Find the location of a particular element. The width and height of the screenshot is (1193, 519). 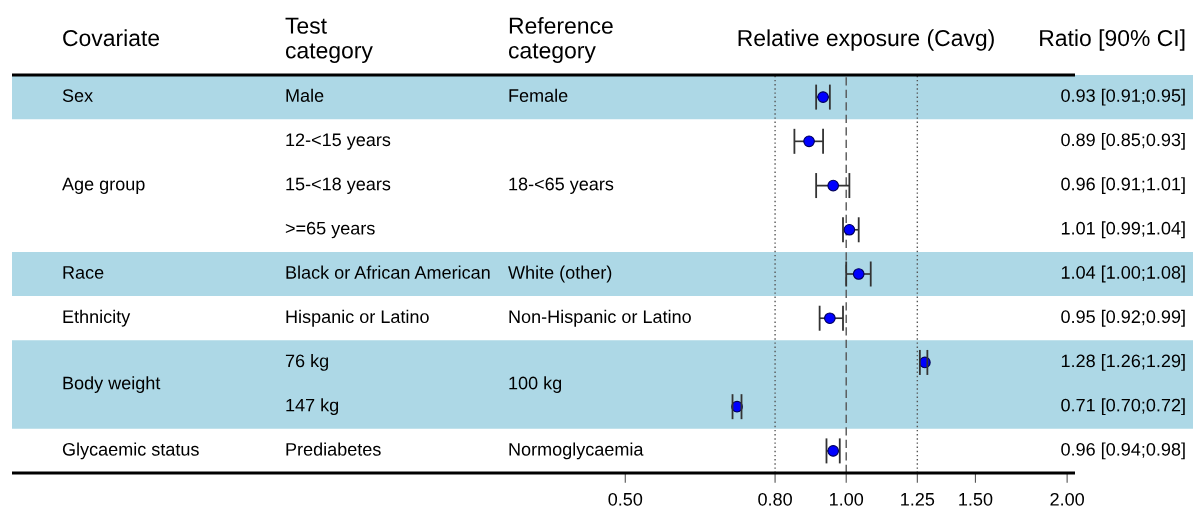

y-tick-label: Male is located at coordinates (305, 95).